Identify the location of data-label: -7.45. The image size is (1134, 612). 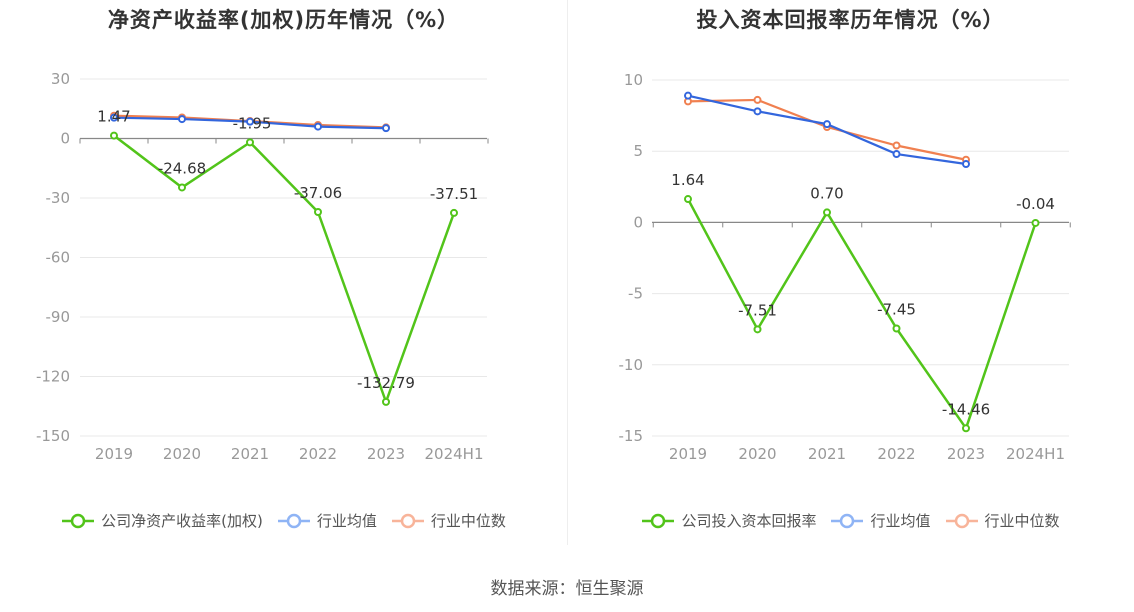
(896, 309).